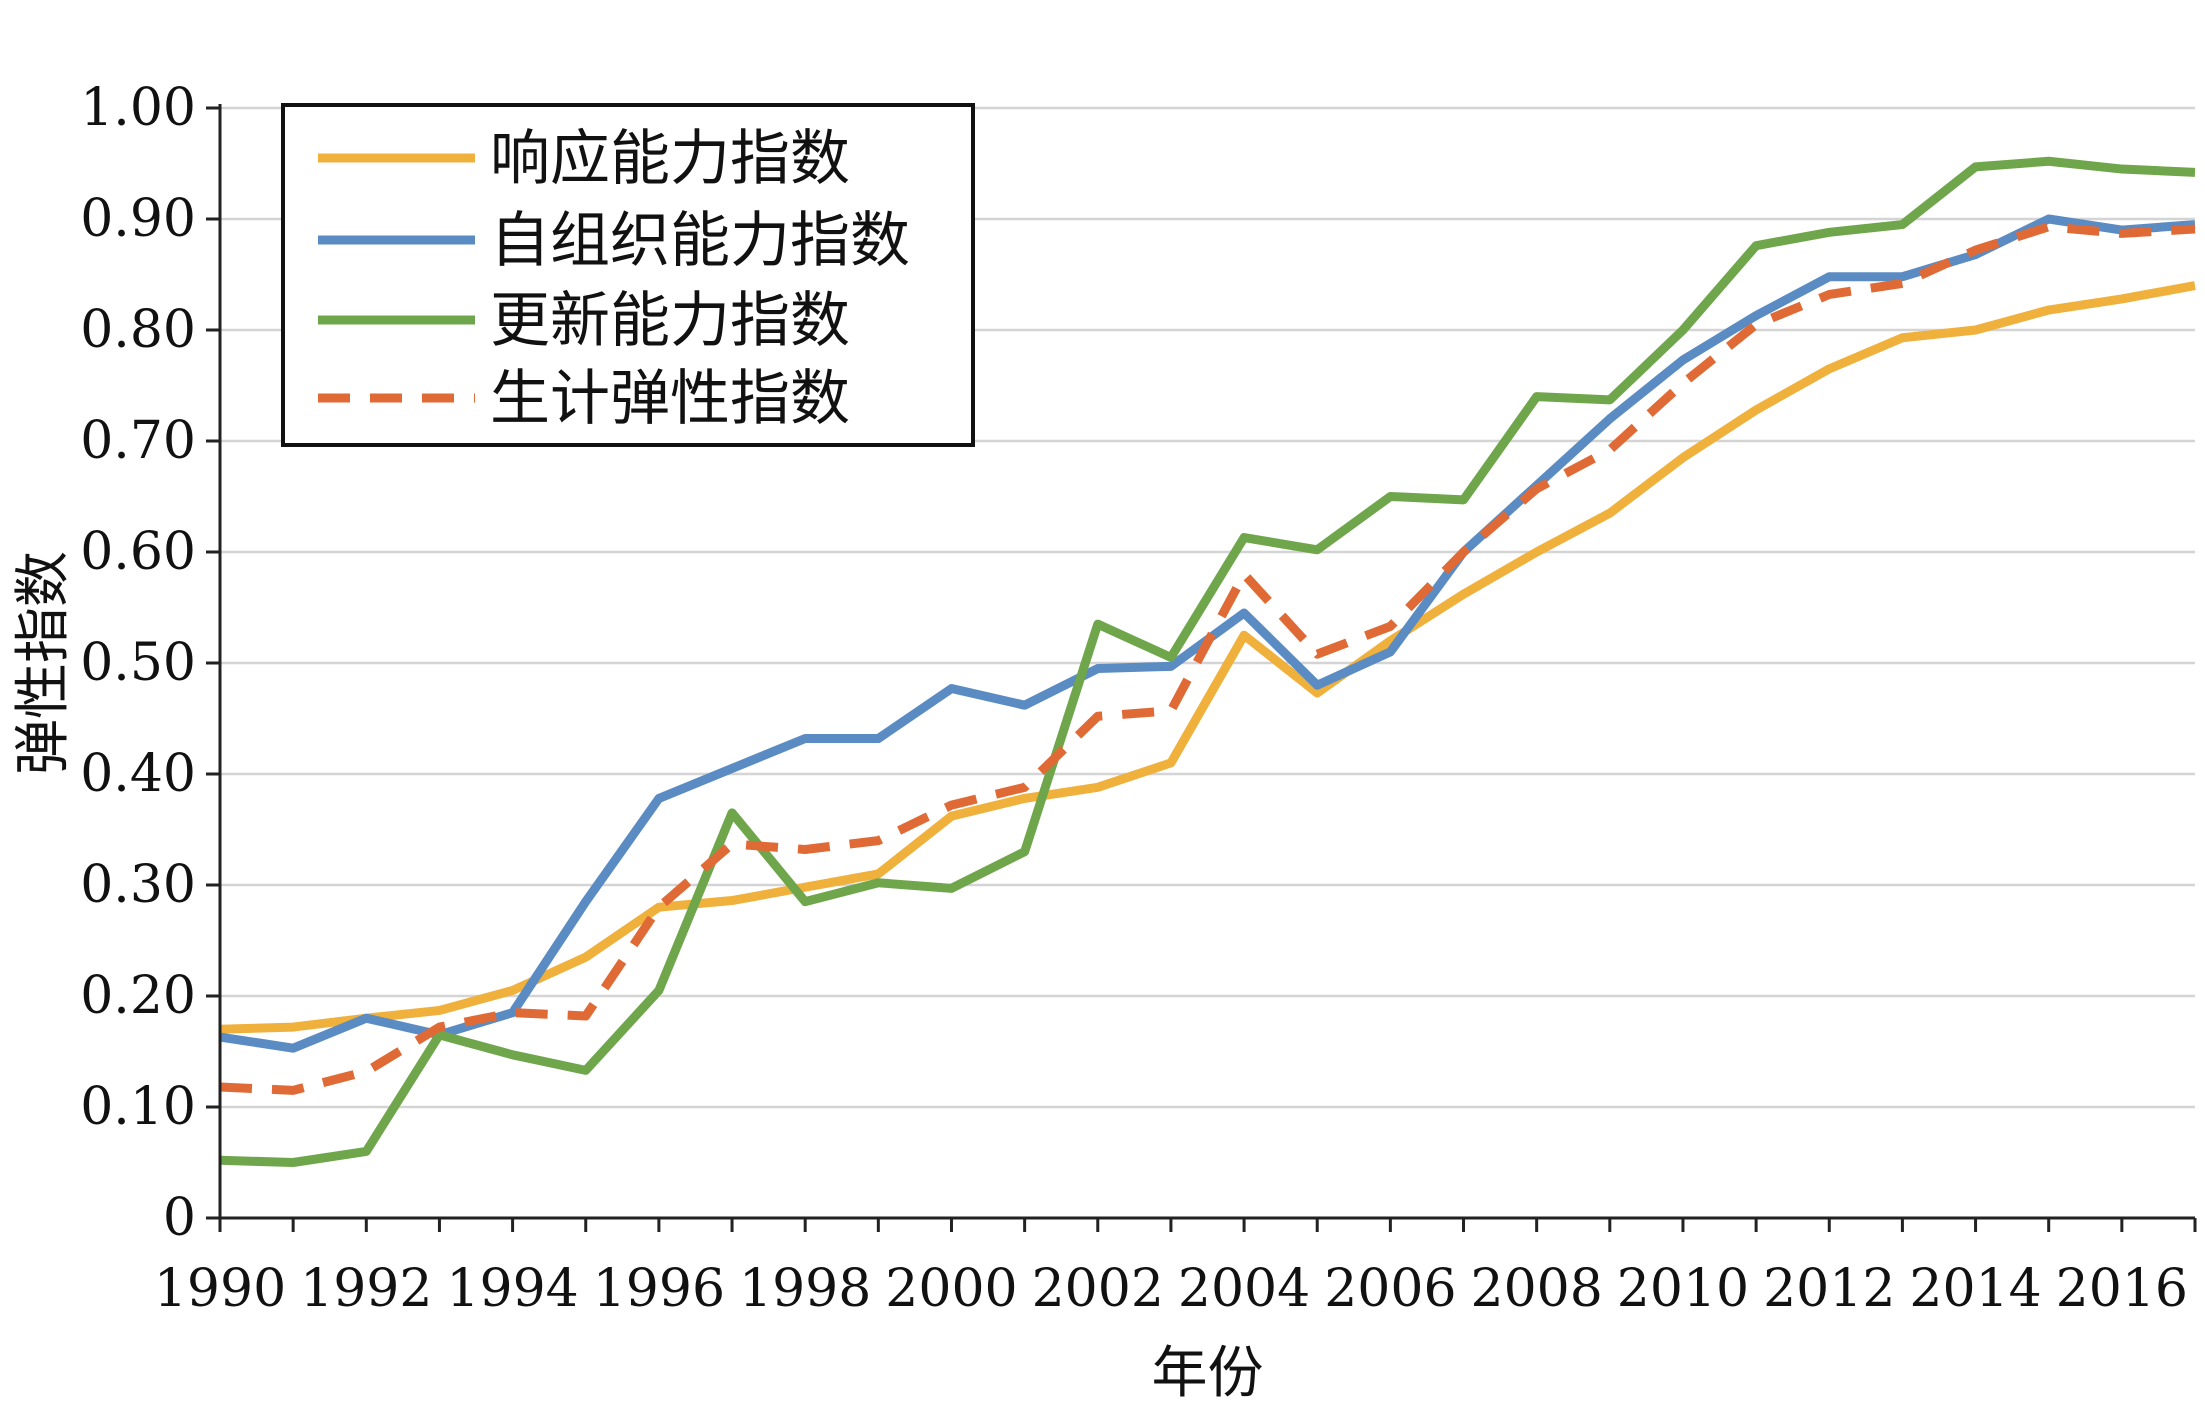  What do you see at coordinates (1536, 1289) in the screenshot?
I see `x-tick-label: 2008` at bounding box center [1536, 1289].